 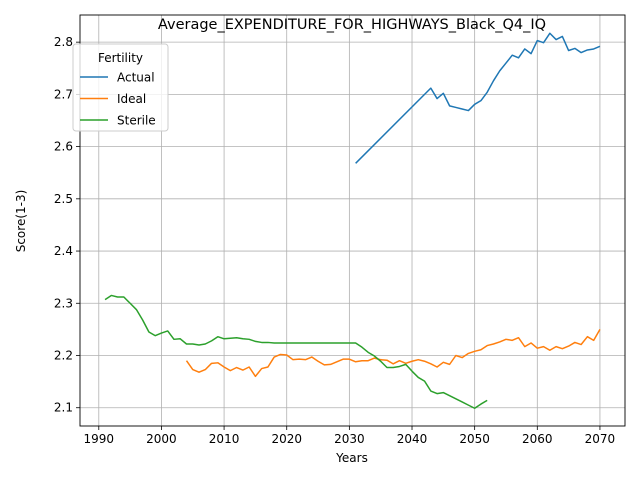 What do you see at coordinates (63, 408) in the screenshot?
I see `y-tick-label: 2.1` at bounding box center [63, 408].